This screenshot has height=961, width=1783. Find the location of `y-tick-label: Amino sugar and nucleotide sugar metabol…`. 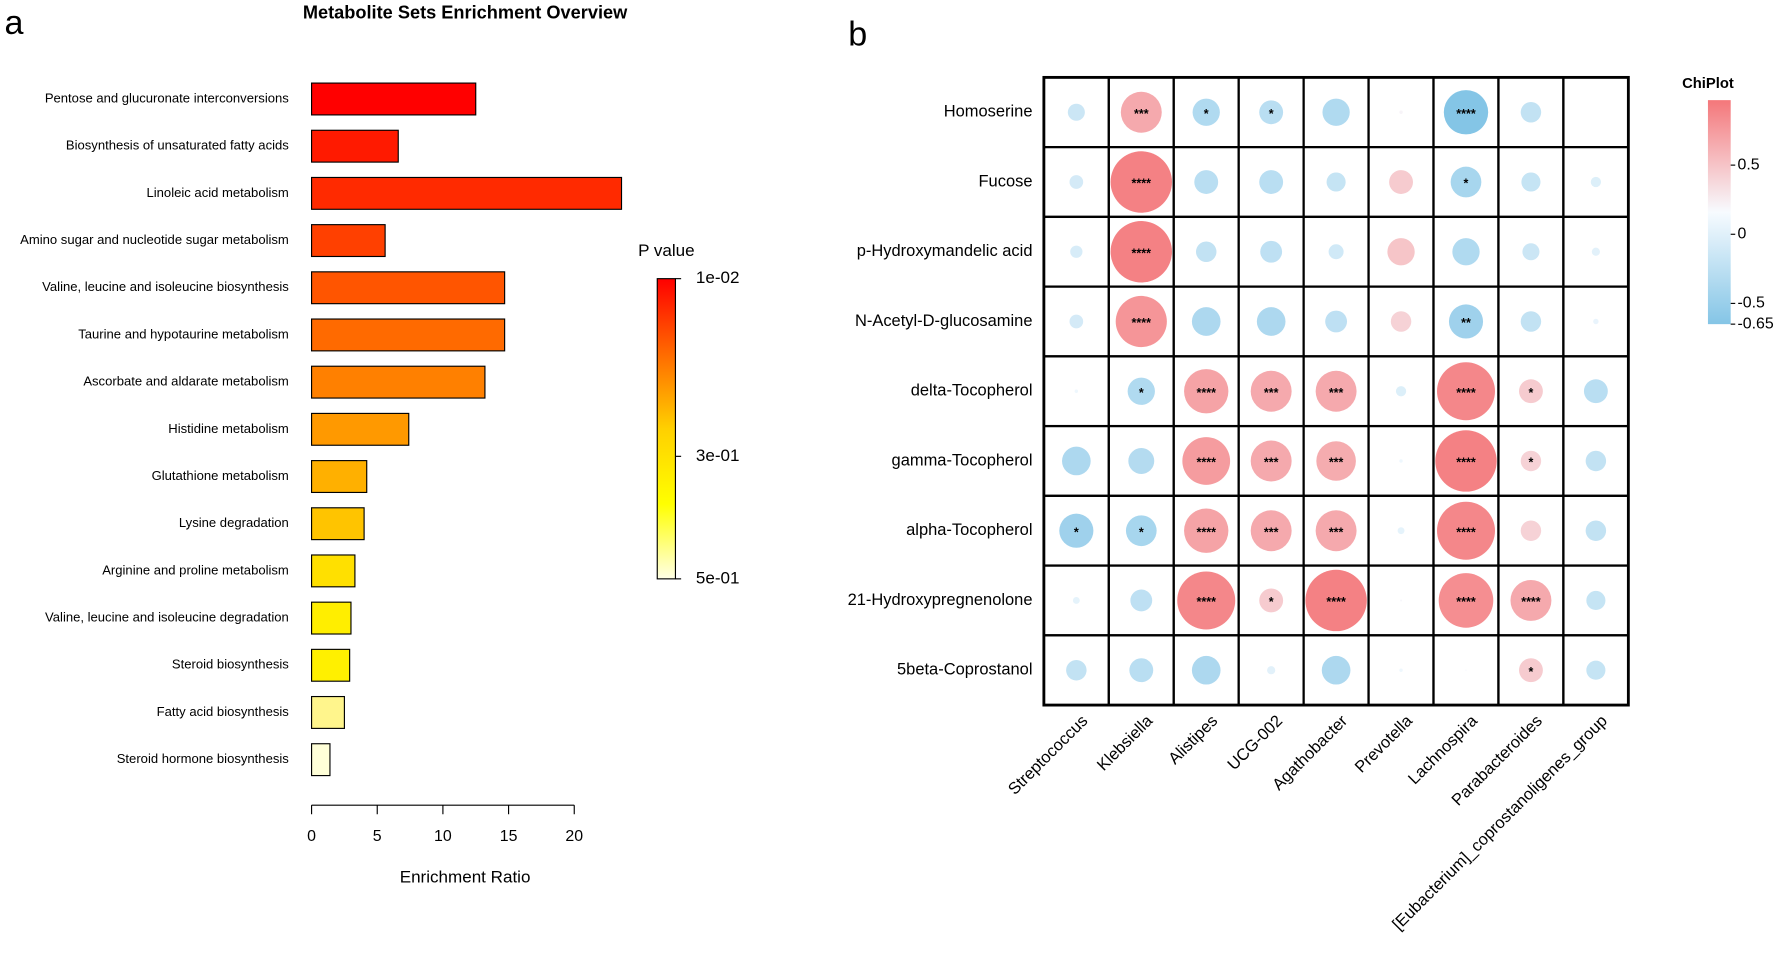

y-tick-label: Amino sugar and nucleotide sugar metabol… is located at coordinates (154, 239).